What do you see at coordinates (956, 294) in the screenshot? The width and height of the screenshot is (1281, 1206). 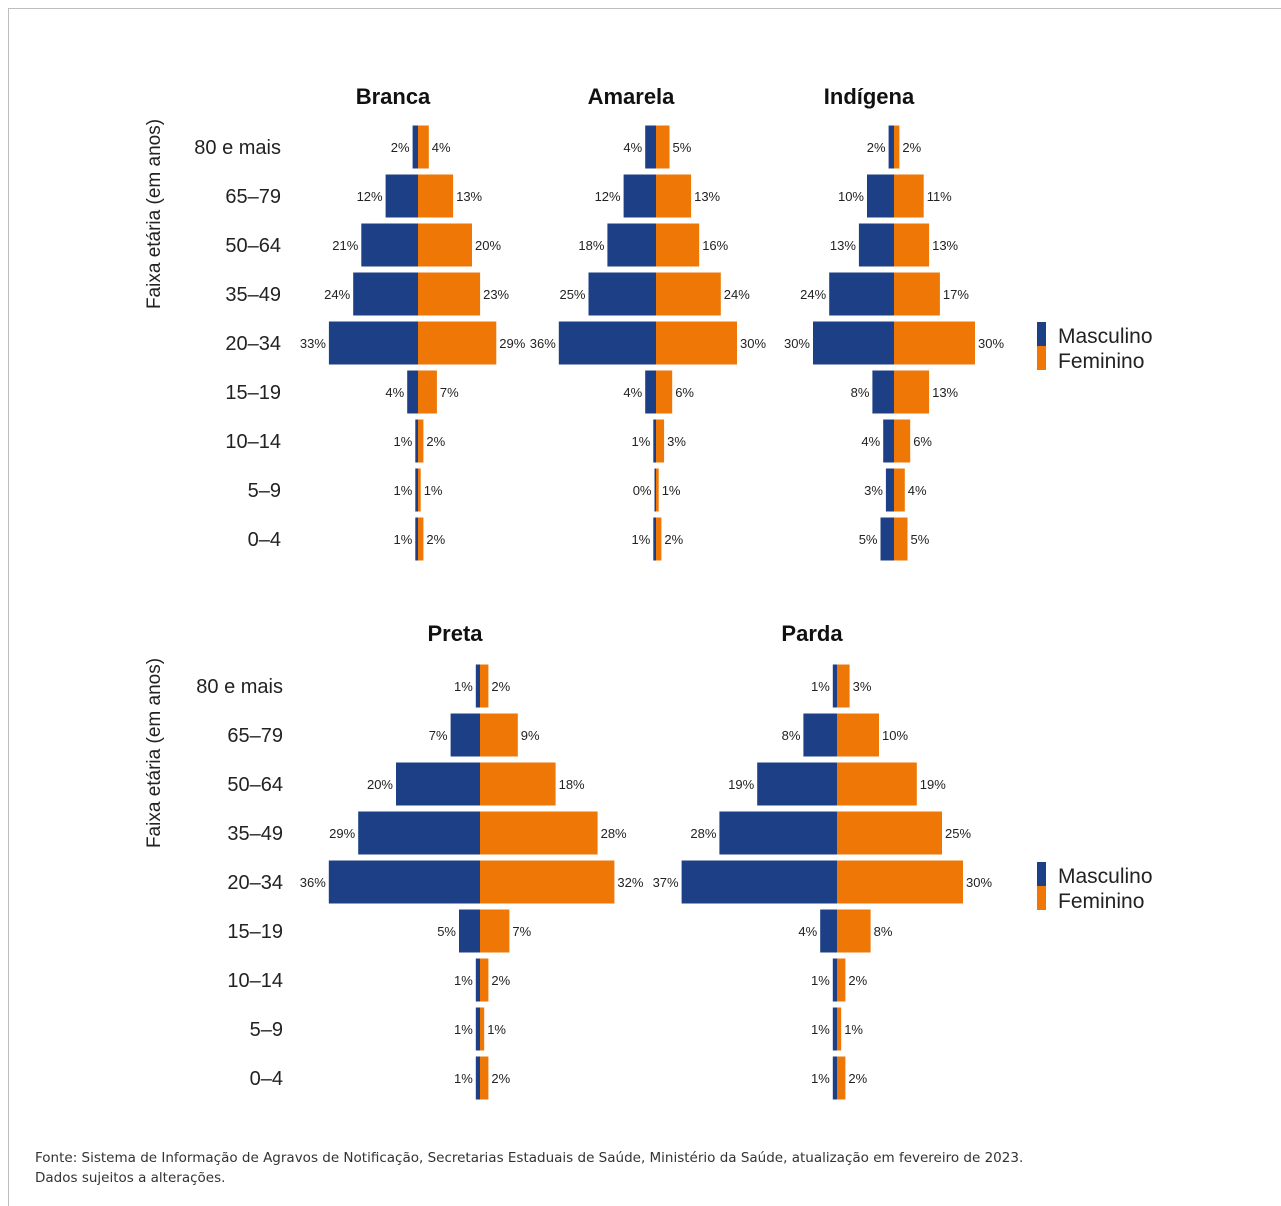 I see `data-label-feminino: 17%` at bounding box center [956, 294].